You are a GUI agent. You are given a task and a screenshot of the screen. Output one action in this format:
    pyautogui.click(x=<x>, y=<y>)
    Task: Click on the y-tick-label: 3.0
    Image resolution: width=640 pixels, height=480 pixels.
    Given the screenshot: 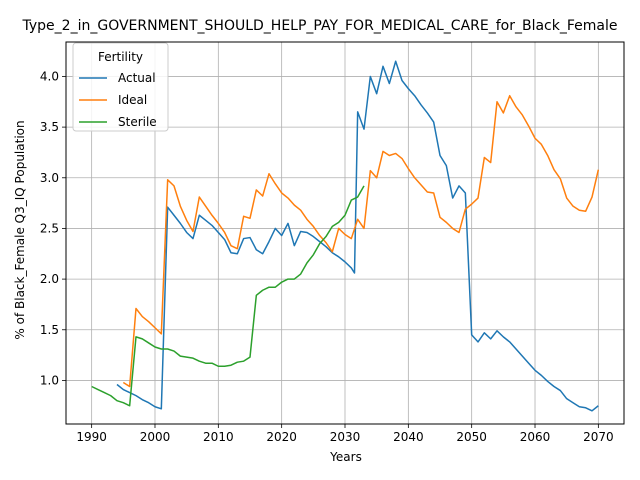 What is the action you would take?
    pyautogui.click(x=49, y=178)
    